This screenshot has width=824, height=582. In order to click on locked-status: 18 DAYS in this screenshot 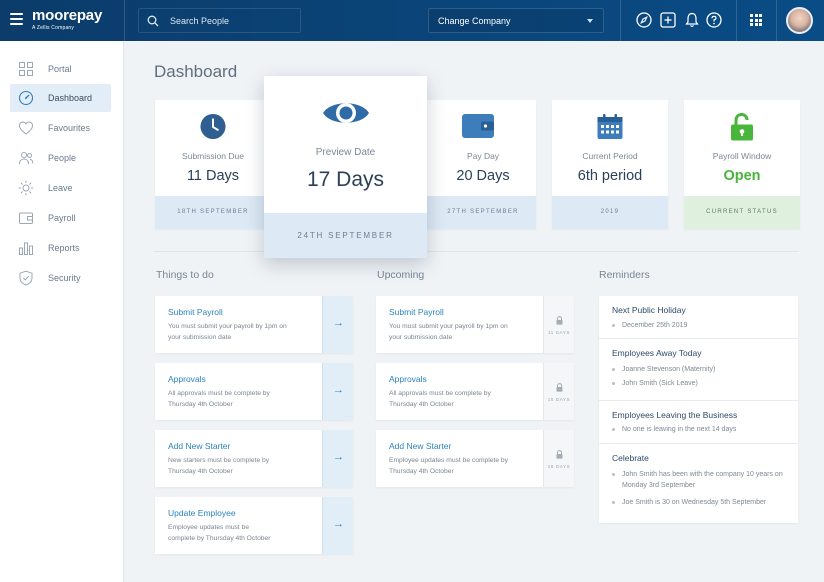, I will do `click(558, 458)`.